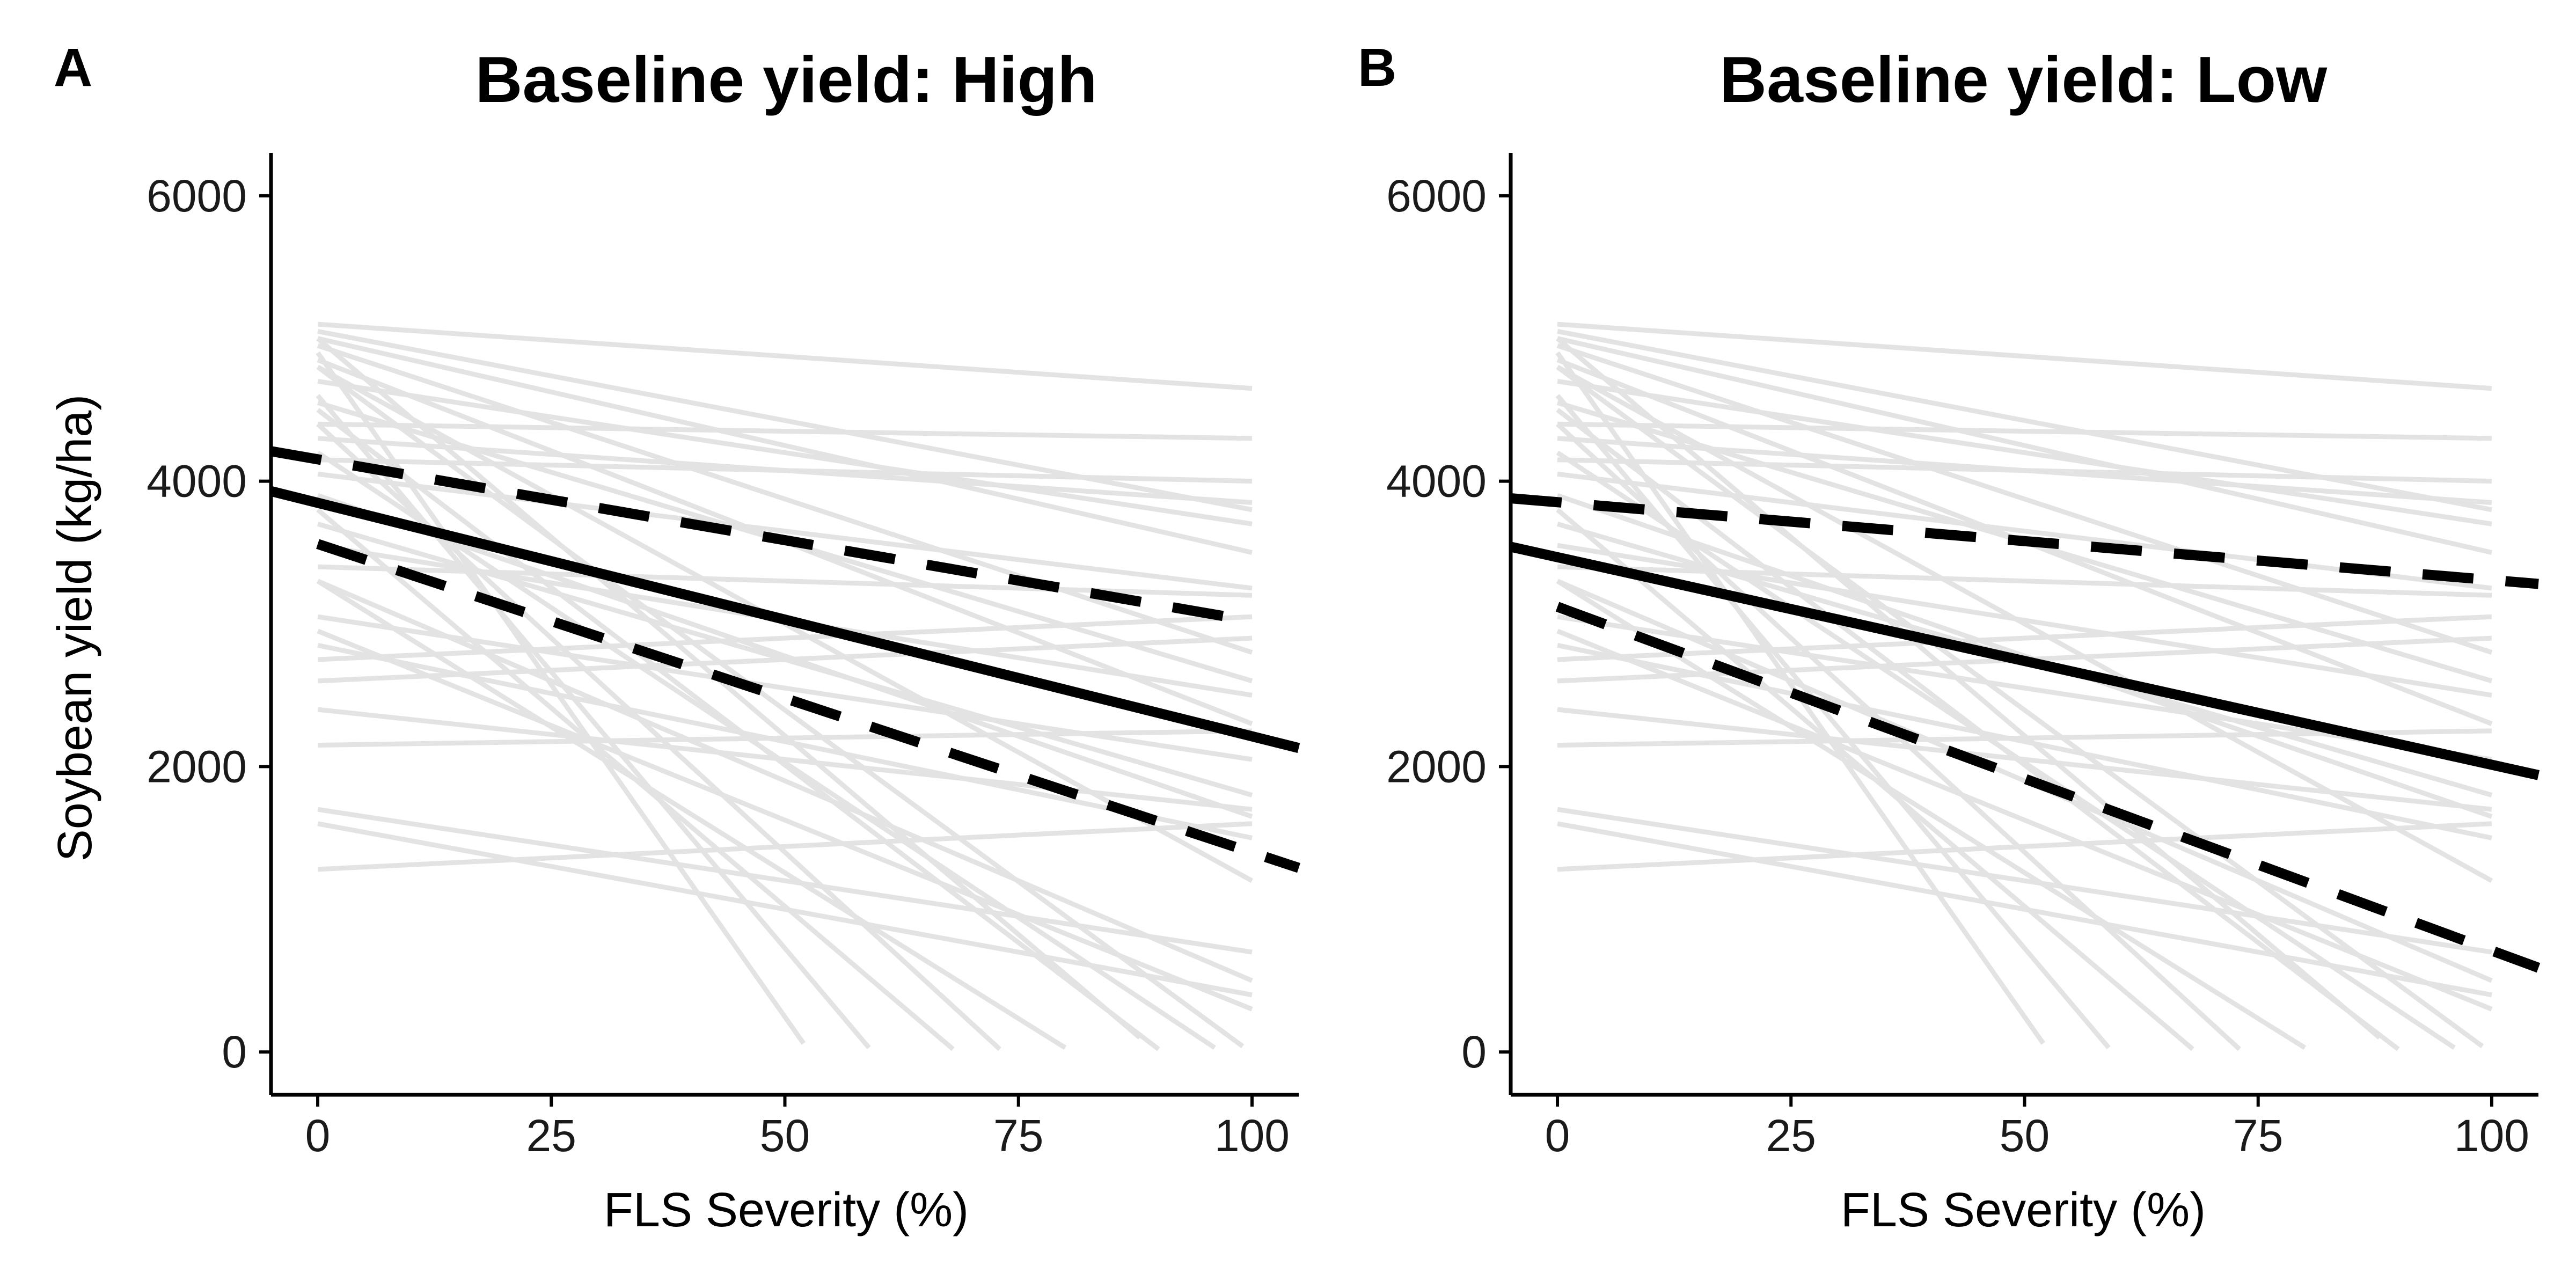 Image resolution: width=2576 pixels, height=1288 pixels. I want to click on panel-title-a: Baseline yield: High, so click(786, 79).